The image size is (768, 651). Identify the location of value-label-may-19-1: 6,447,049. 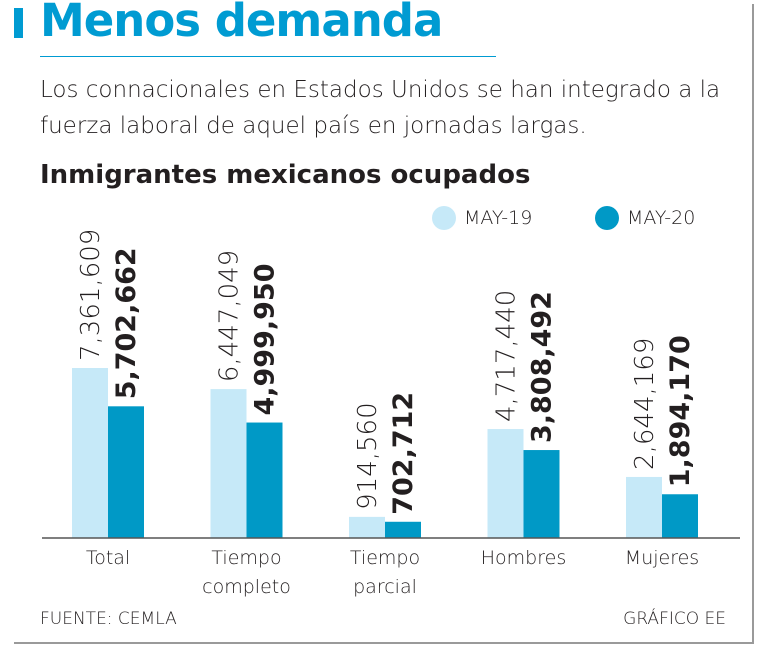
(230, 316).